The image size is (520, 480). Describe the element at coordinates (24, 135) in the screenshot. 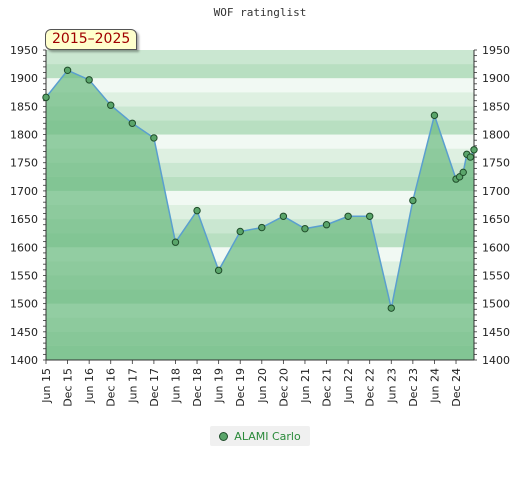

I see `y-tick-label-left: 1800` at that location.